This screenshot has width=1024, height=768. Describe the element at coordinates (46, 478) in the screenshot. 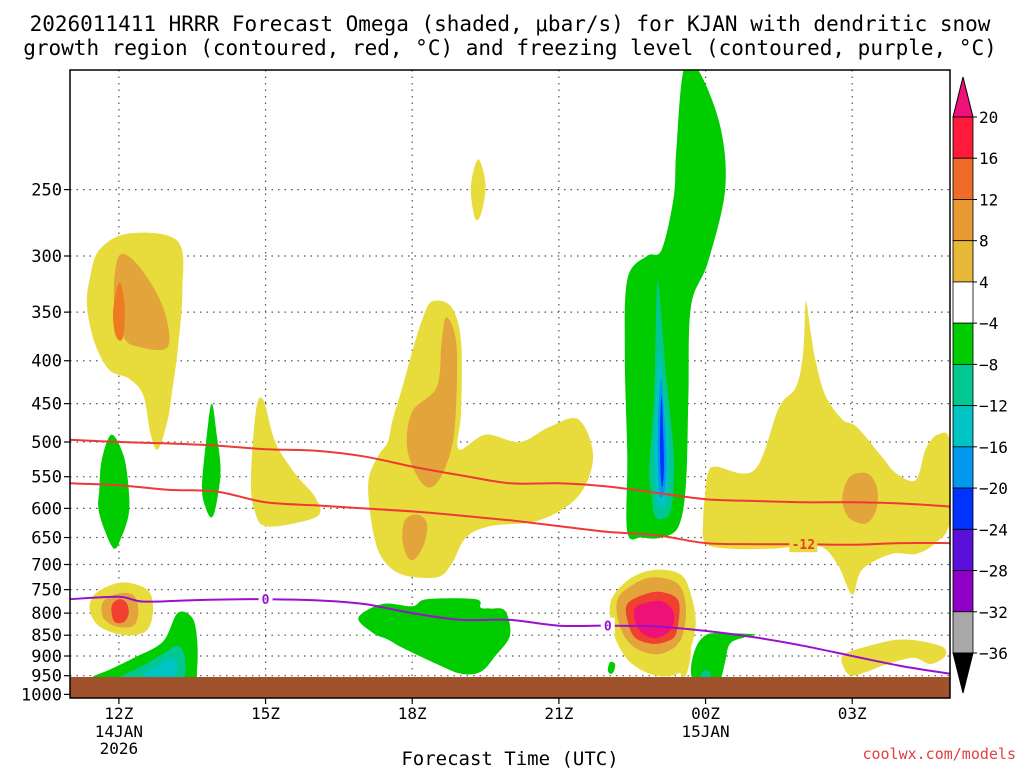

I see `y-tick-label: 550` at that location.